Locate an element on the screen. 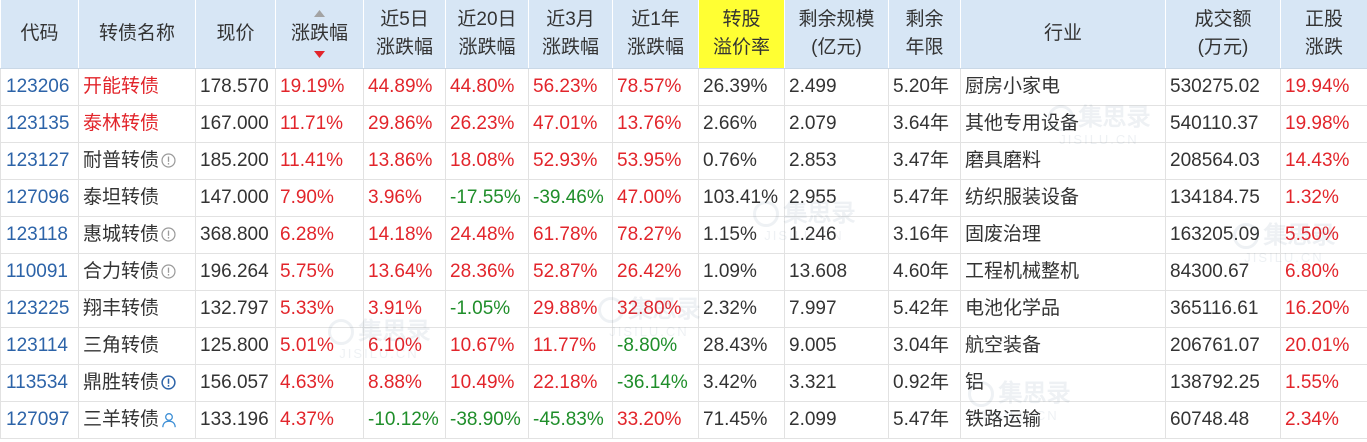 This screenshot has width=1367, height=442. cell-stock-chg: 19.94% is located at coordinates (1323, 87).